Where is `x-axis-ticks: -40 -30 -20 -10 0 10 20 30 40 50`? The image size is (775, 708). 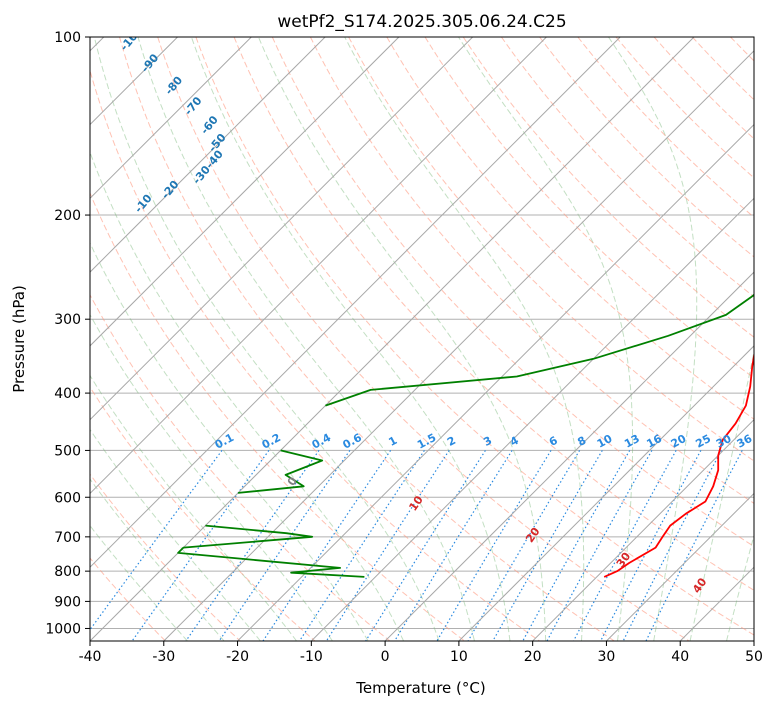
x-axis-ticks: -40 -30 -20 -10 0 10 20 30 40 50 is located at coordinates (421, 653).